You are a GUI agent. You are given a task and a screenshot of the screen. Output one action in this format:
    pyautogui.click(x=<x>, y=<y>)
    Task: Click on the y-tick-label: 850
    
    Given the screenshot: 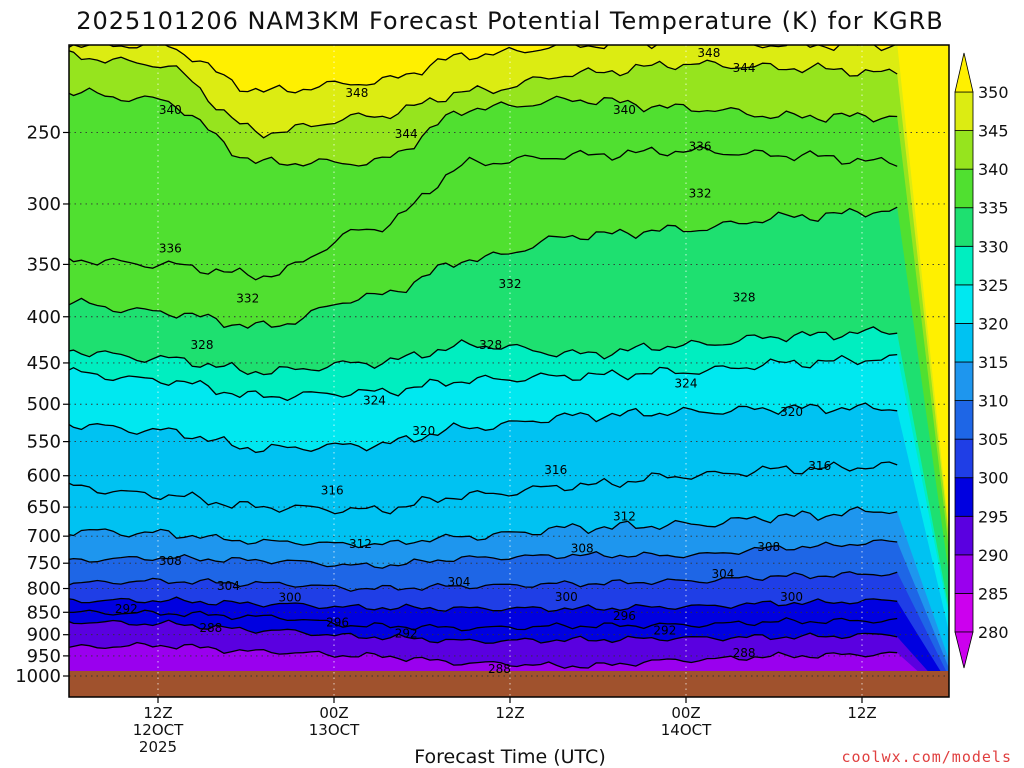 What is the action you would take?
    pyautogui.click(x=44, y=612)
    